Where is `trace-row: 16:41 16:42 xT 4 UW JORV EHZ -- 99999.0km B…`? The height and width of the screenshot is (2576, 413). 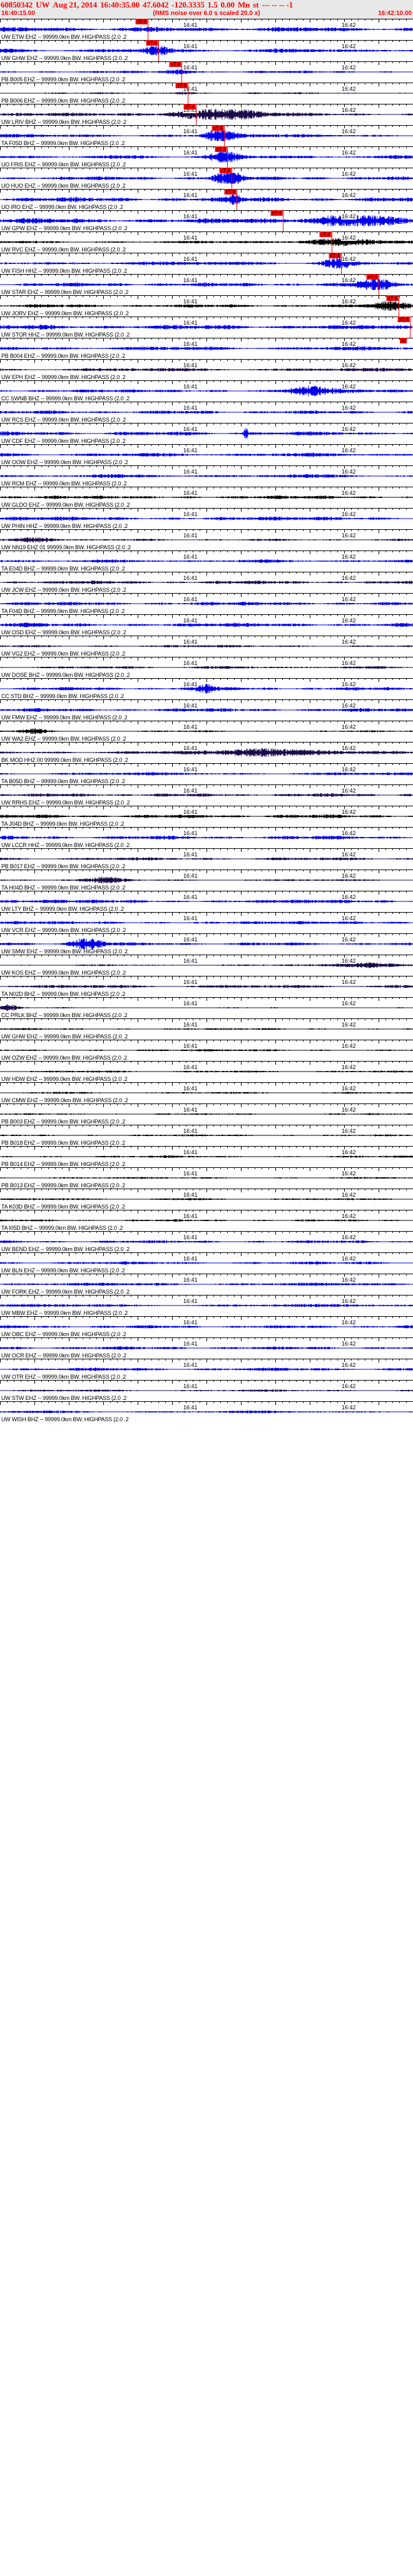
trace-row: 16:41 16:42 xT 4 UW JORV EHZ -- 99999.0km B… is located at coordinates (206, 306).